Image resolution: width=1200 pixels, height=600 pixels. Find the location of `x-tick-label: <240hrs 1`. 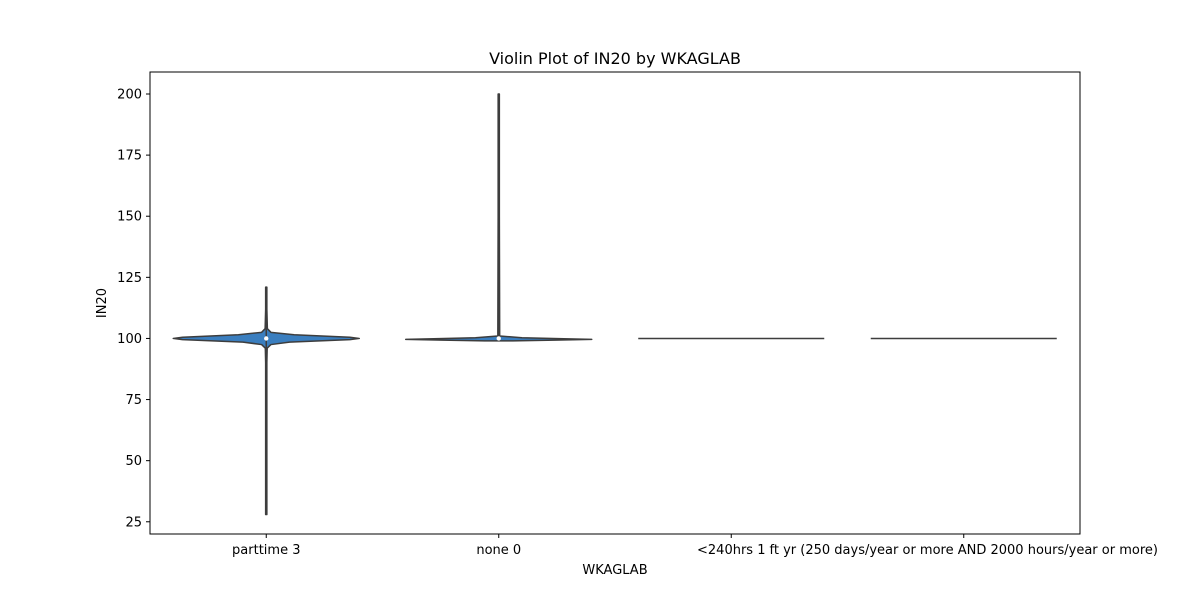

x-tick-label: <240hrs 1 is located at coordinates (731, 550).